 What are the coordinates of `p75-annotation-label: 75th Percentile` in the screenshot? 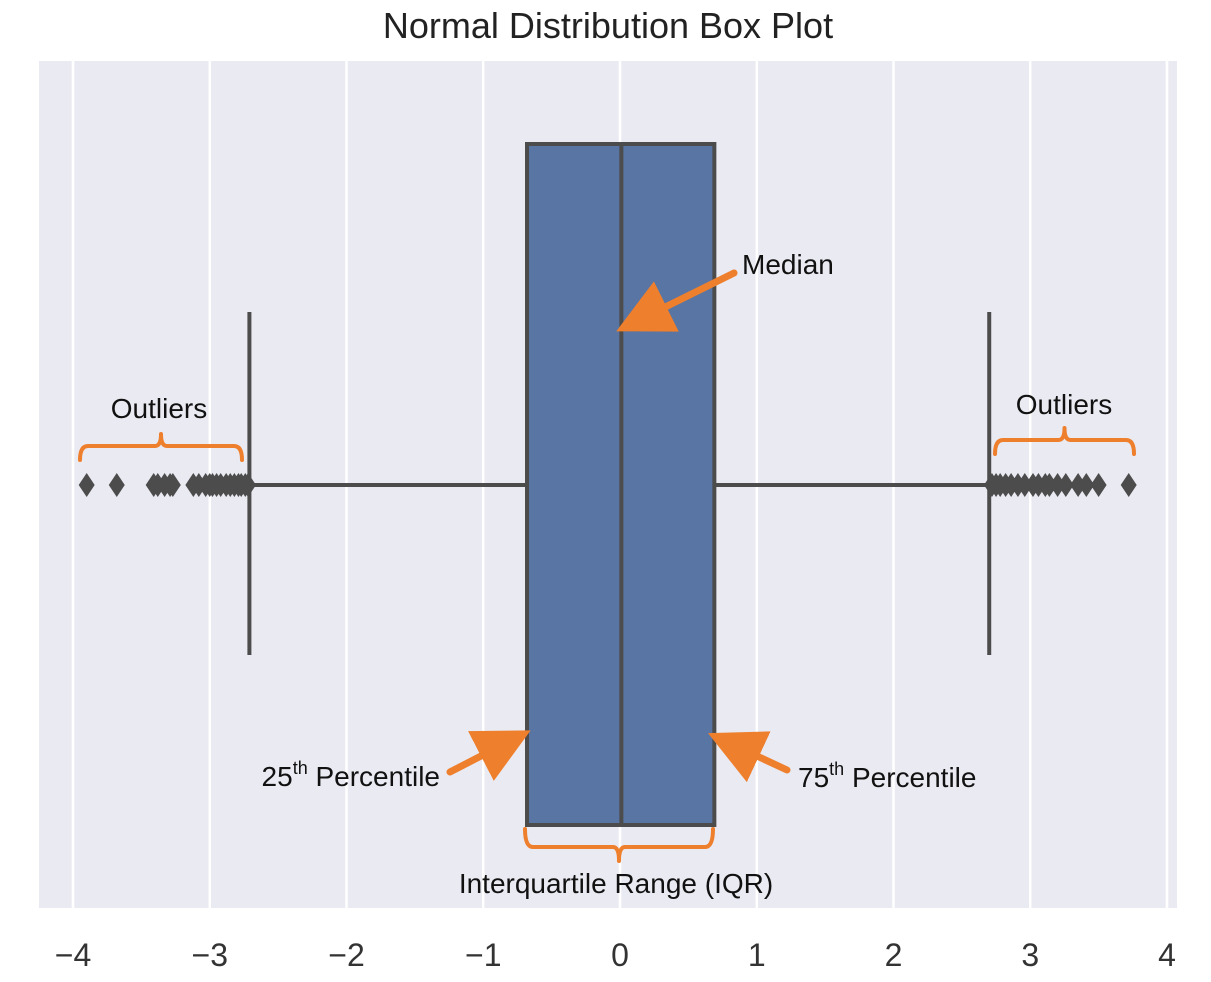 It's located at (887, 776).